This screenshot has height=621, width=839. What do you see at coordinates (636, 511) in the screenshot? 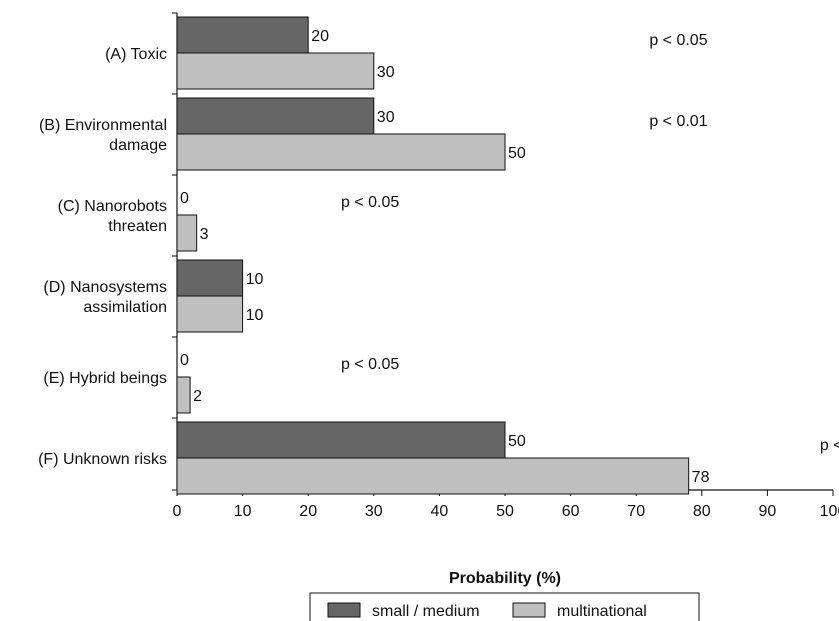
I see `x-tick-label: 70` at bounding box center [636, 511].